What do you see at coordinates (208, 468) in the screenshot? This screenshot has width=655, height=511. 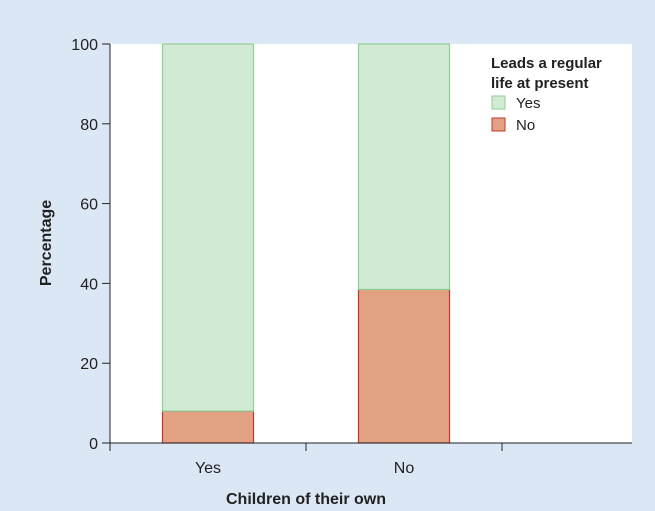 I see `x-tick-label-yes: Yes` at bounding box center [208, 468].